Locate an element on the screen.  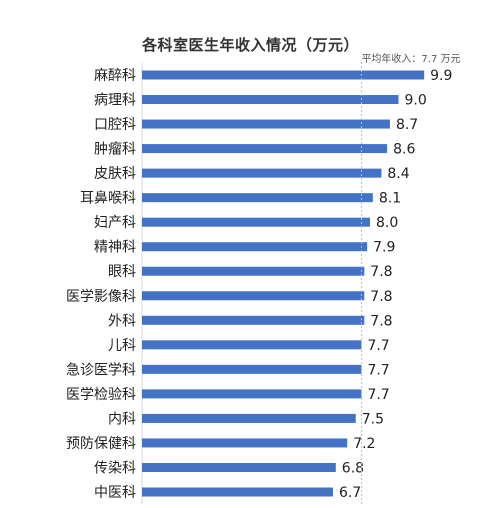
value-label-3: 8.7 is located at coordinates (407, 125).